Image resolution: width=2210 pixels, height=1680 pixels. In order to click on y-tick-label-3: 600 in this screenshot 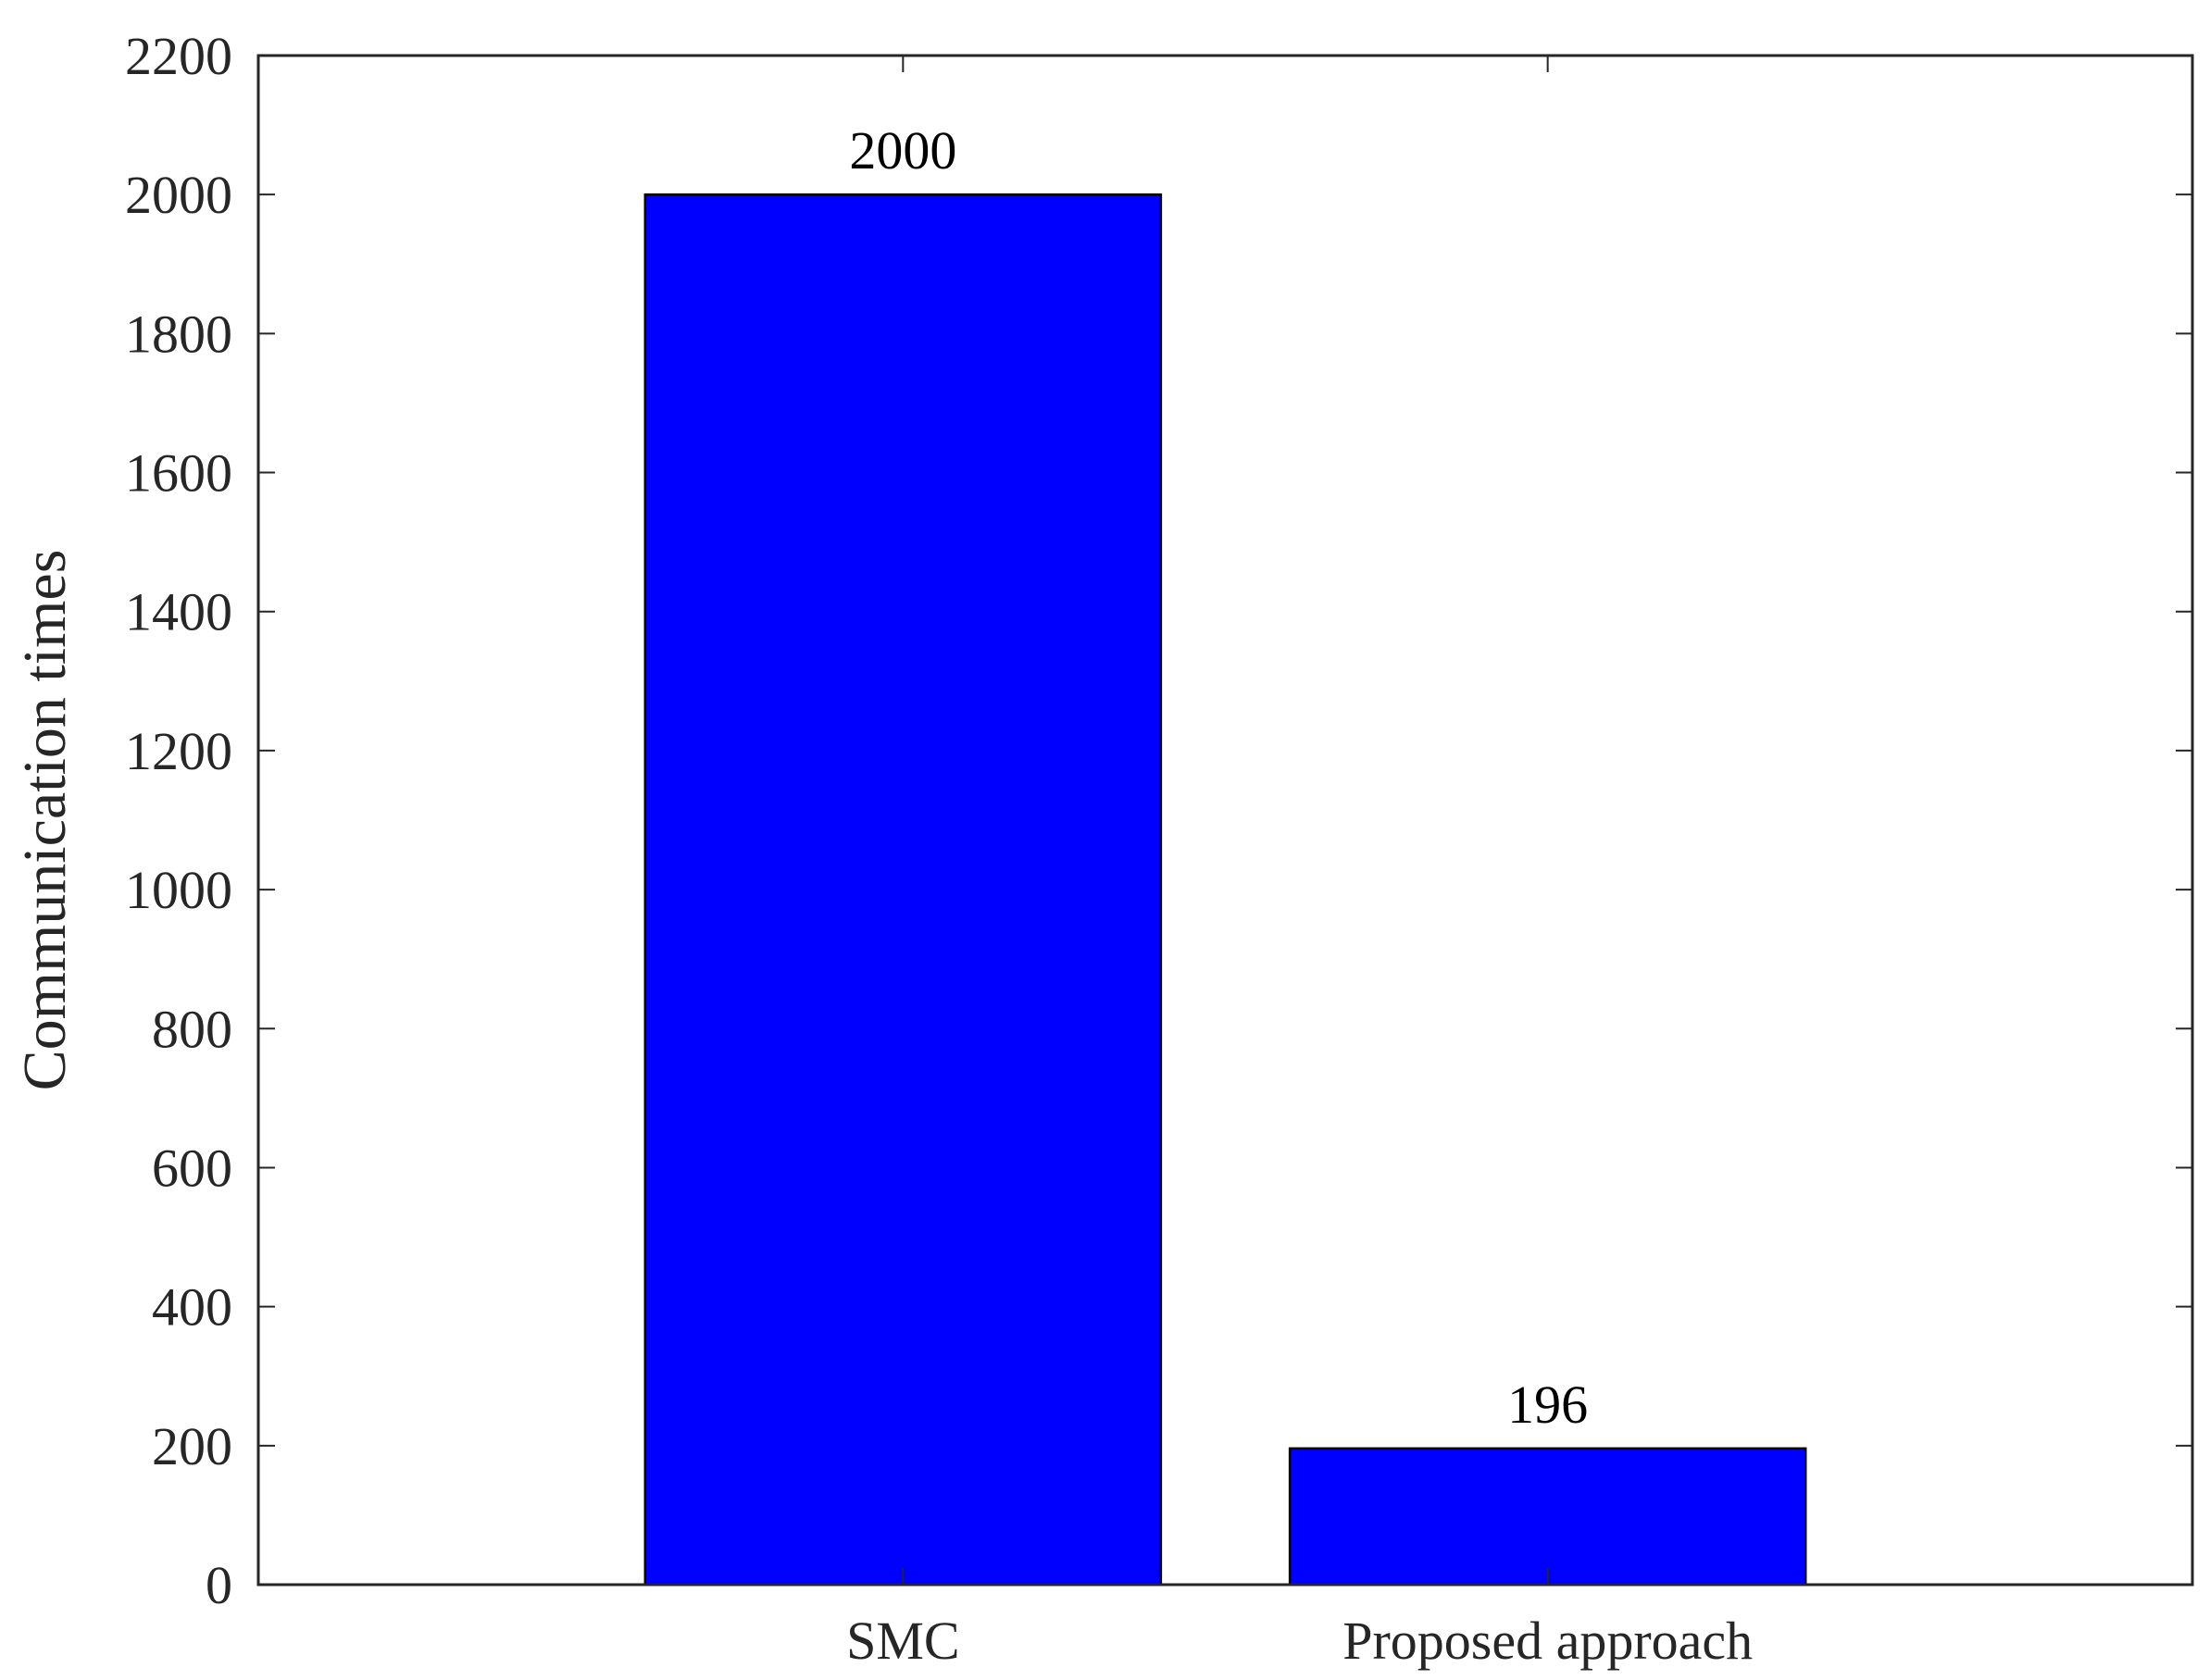, I will do `click(192, 1168)`.